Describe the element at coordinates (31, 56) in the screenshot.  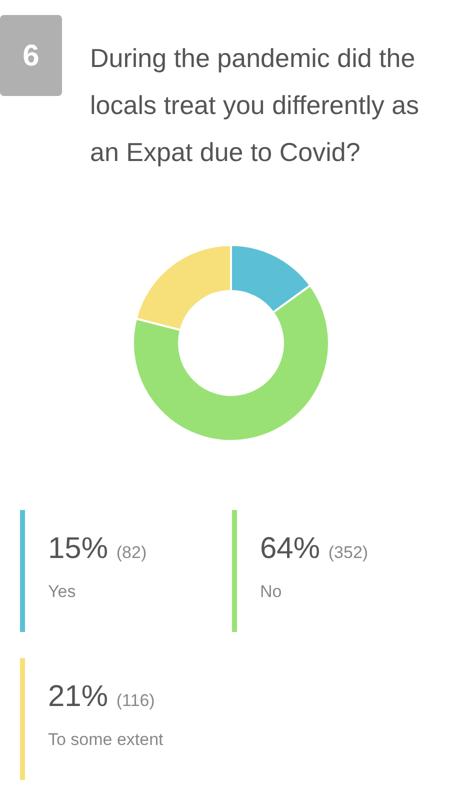
I see `text: 6` at that location.